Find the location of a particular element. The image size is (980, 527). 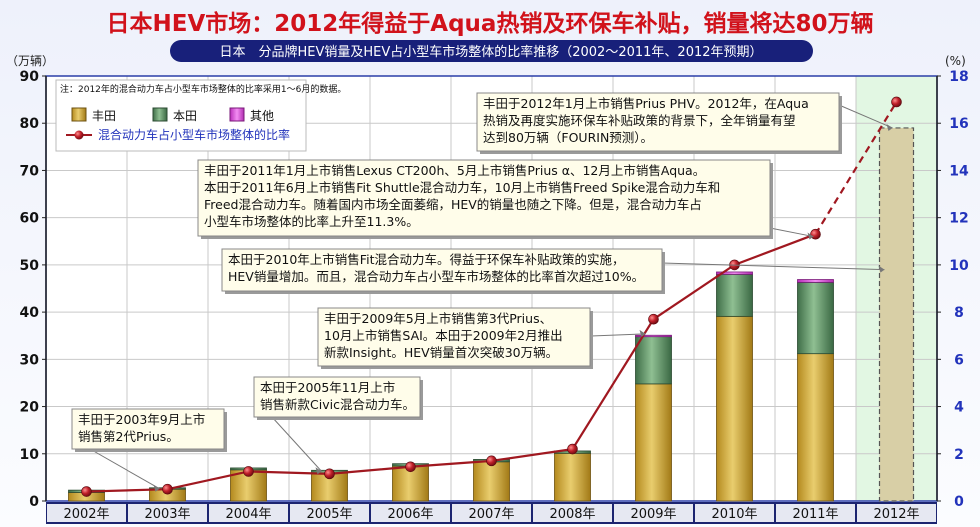

x-axis-tick-label: 2011年 is located at coordinates (815, 514).